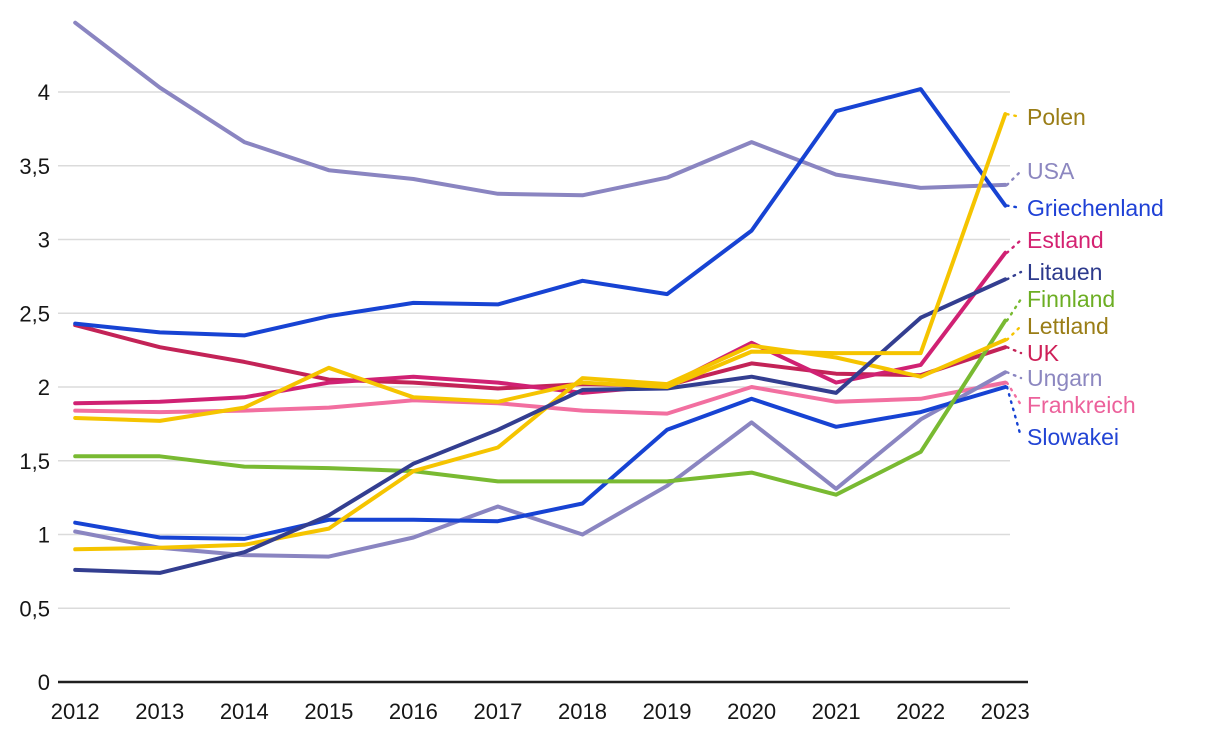 The image size is (1220, 738). What do you see at coordinates (920, 711) in the screenshot?
I see `x-axis-tick-label: 2022` at bounding box center [920, 711].